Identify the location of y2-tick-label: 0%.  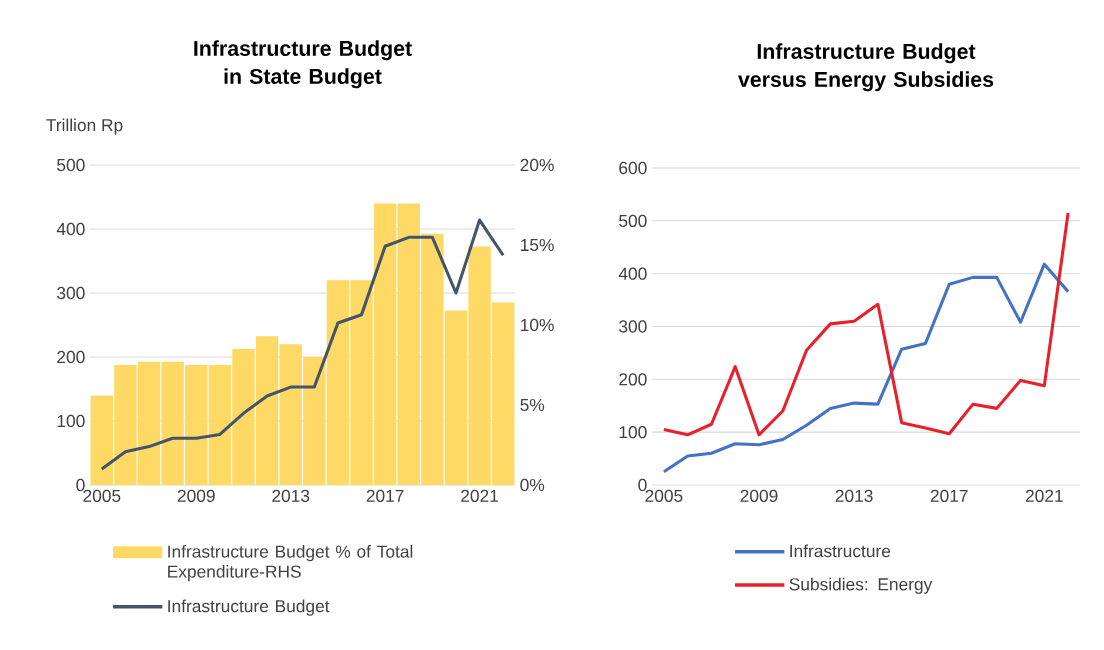
(532, 485).